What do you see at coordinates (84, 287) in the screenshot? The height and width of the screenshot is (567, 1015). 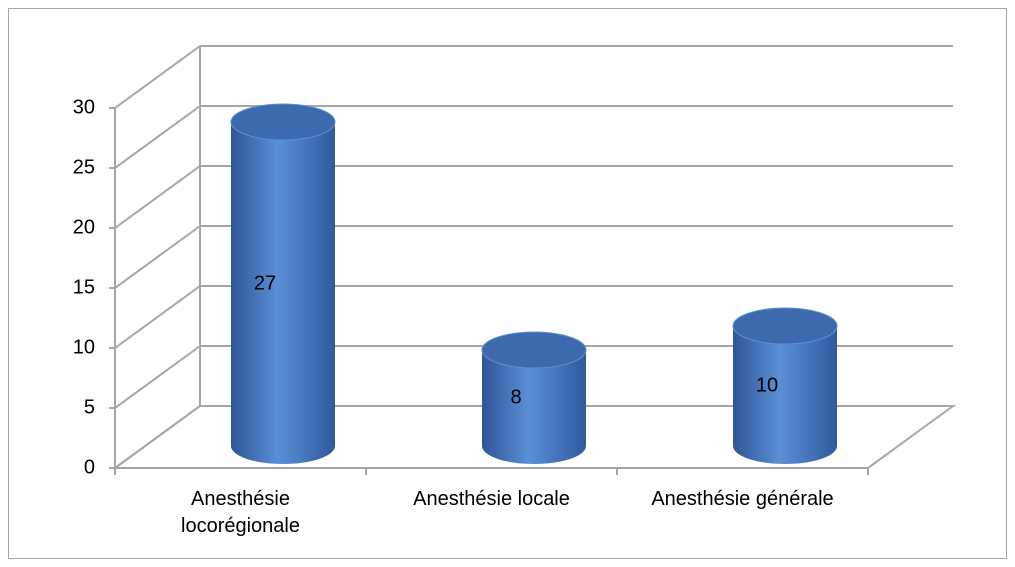 I see `y-tick-label: 15` at bounding box center [84, 287].